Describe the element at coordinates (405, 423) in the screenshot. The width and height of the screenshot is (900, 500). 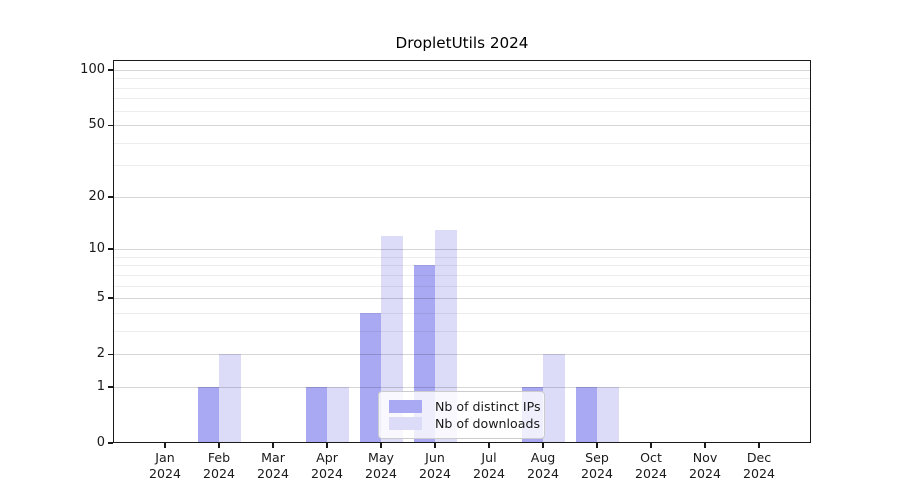
I see `downloads-swatch` at that location.